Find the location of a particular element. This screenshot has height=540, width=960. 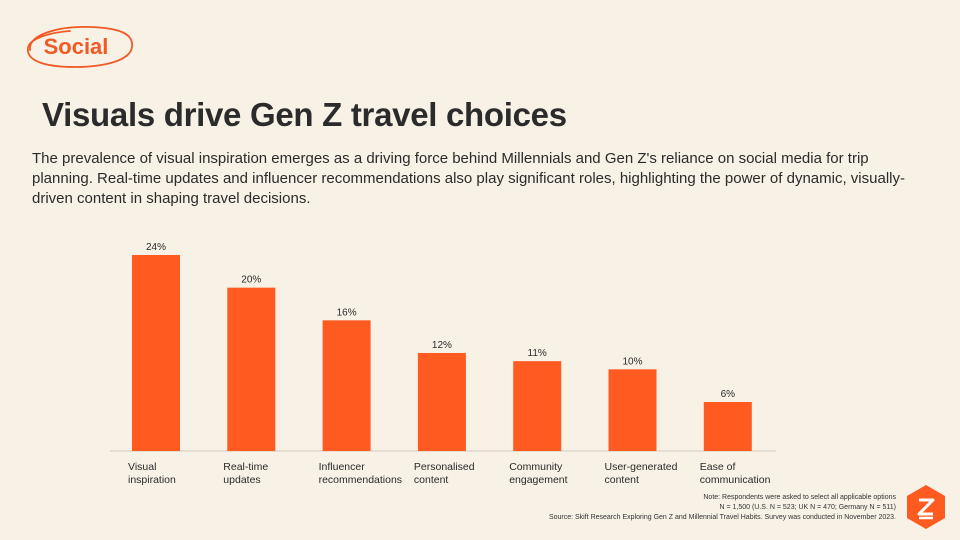

category-label-1: Visual inspiration is located at coordinates (152, 473).